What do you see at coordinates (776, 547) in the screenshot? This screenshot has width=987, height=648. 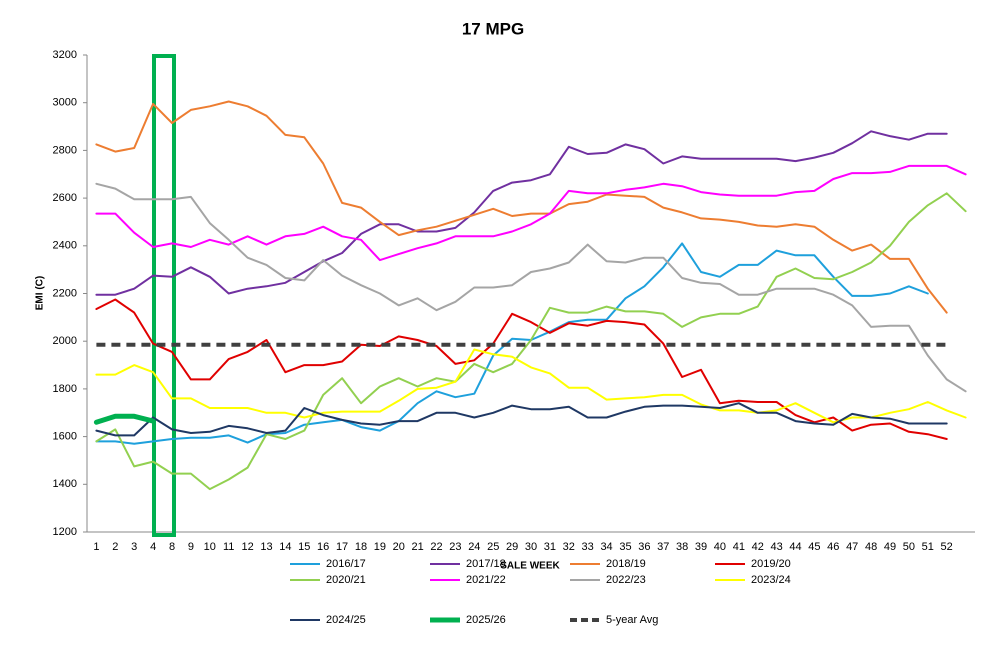 I see `x-tick-label: 43` at bounding box center [776, 547].